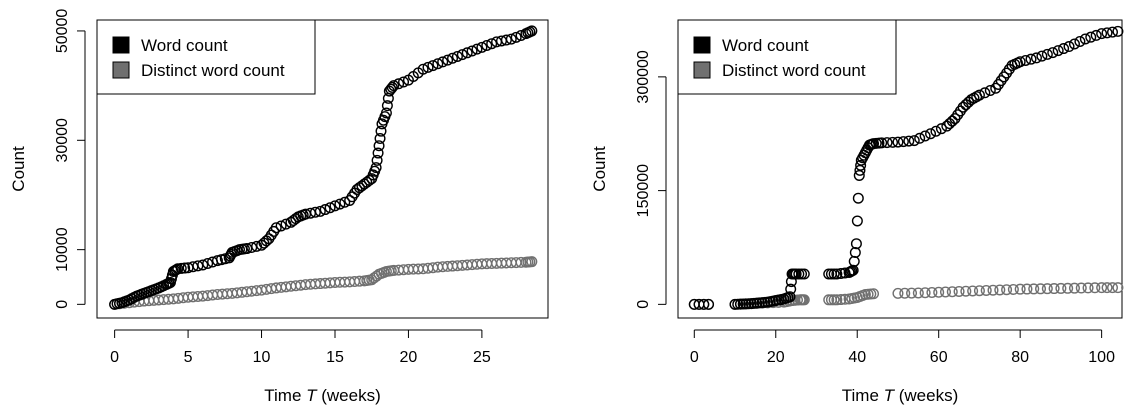 Image resolution: width=1124 pixels, height=407 pixels. Describe the element at coordinates (18, 169) in the screenshot. I see `y-axis-label: Count` at that location.